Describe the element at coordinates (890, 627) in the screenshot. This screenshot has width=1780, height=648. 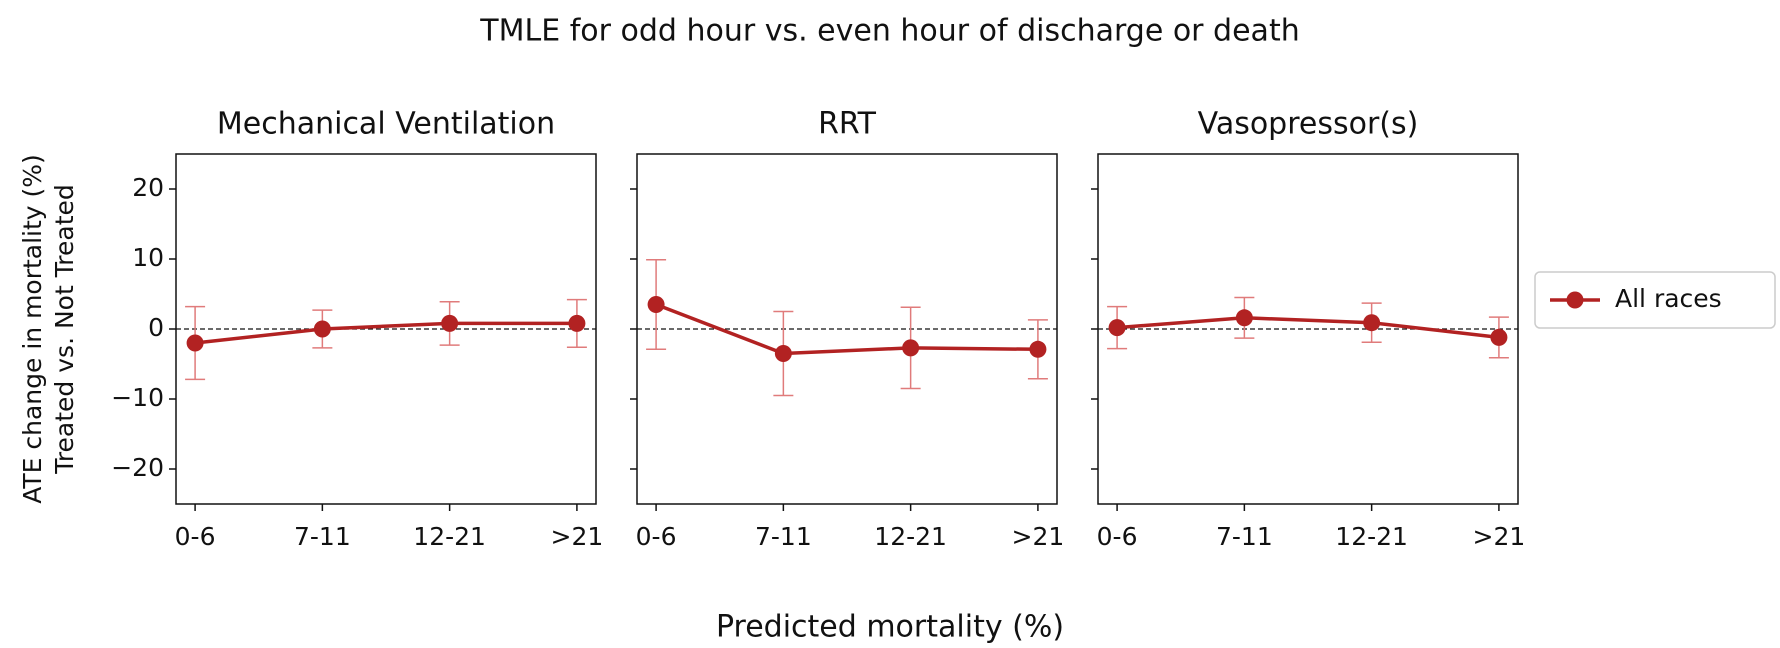
I see `x-axis-label: Predicted mortality (%)` at that location.